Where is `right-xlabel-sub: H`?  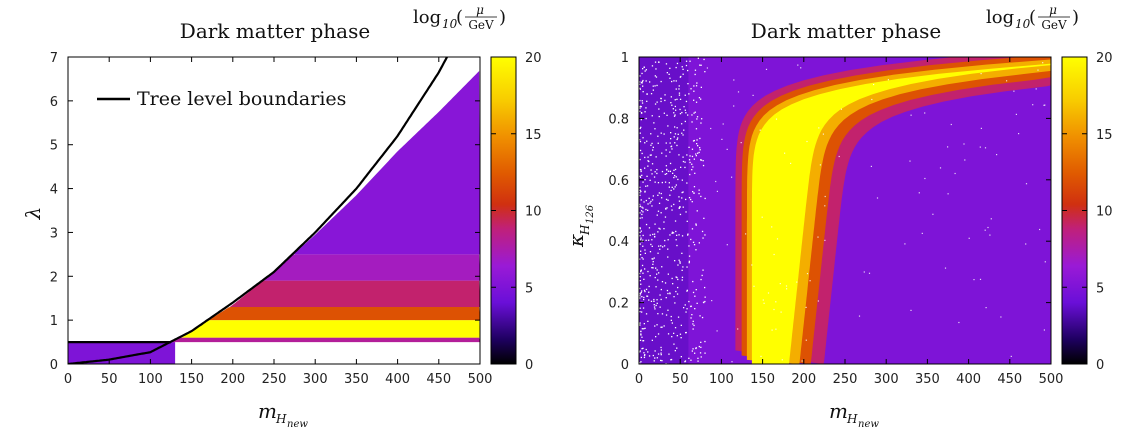
right-xlabel-sub: H is located at coordinates (852, 419).